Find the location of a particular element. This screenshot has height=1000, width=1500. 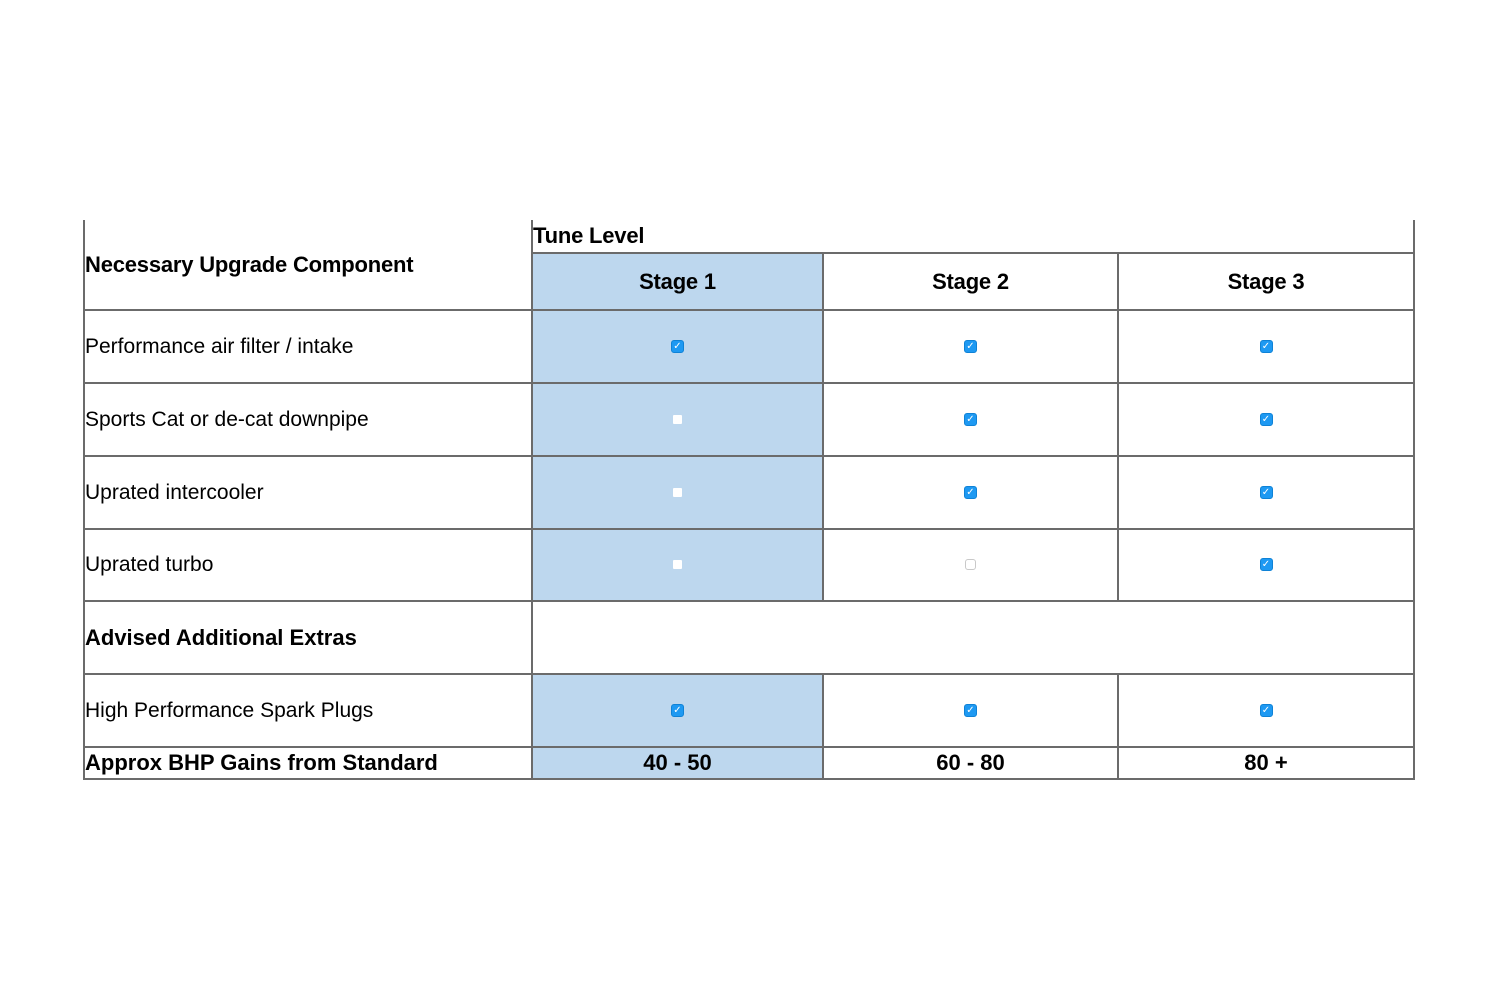

table-row-group-header: Necessary Upgrade Component Tune Level is located at coordinates (749, 265).